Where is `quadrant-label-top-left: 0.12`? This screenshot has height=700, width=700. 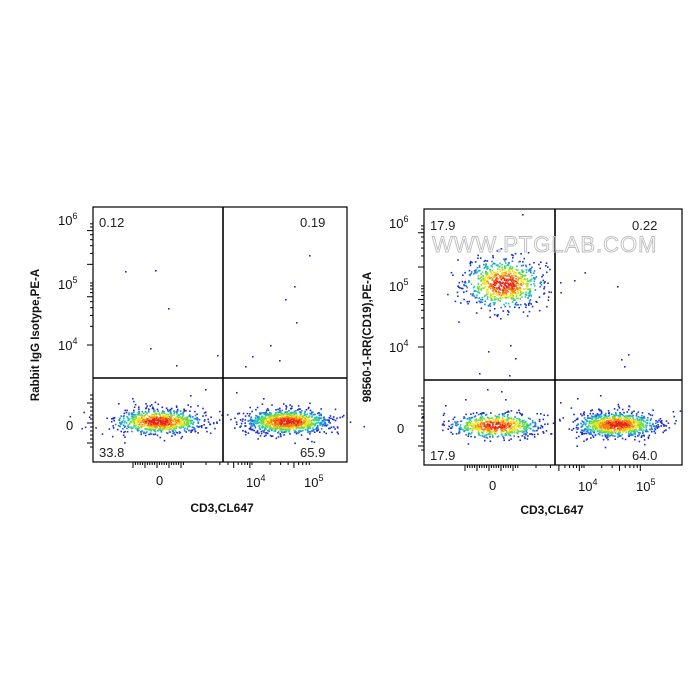
quadrant-label-top-left: 0.12 is located at coordinates (111, 222).